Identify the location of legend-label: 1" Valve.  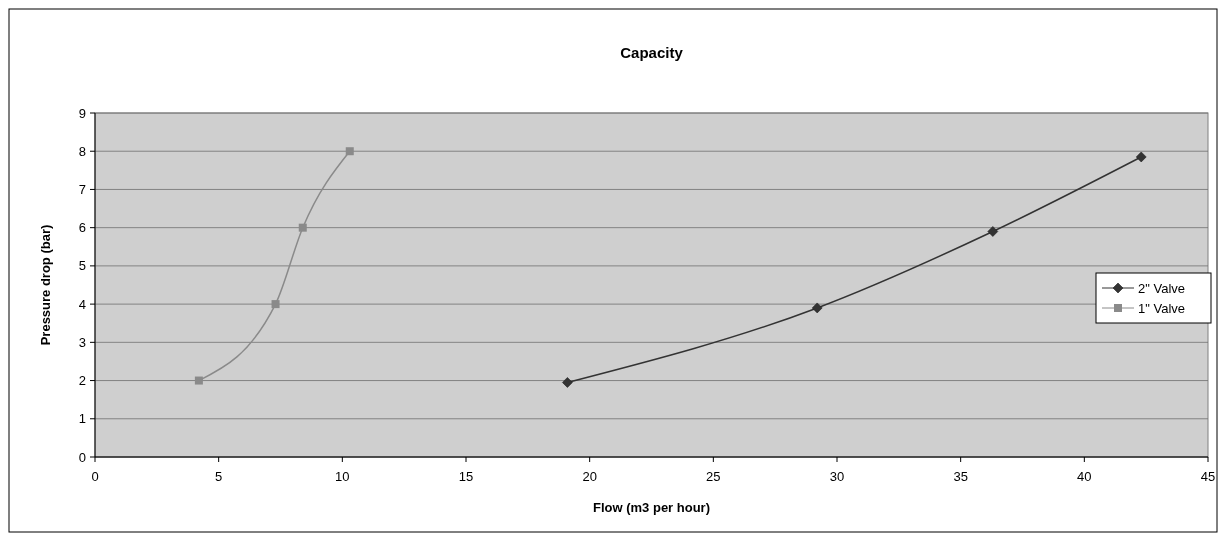
(1162, 308).